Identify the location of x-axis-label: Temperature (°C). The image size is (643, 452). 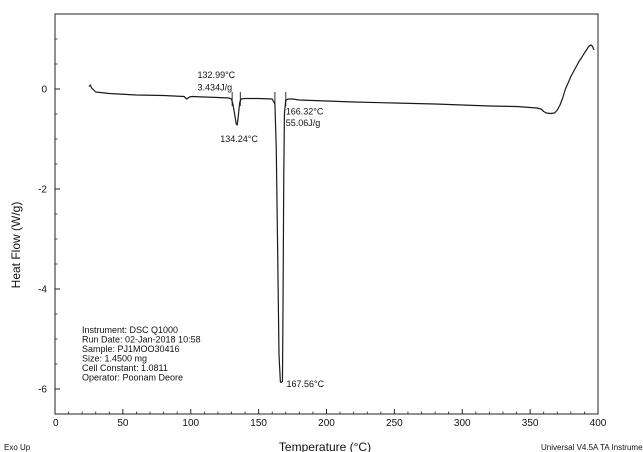
(325, 446).